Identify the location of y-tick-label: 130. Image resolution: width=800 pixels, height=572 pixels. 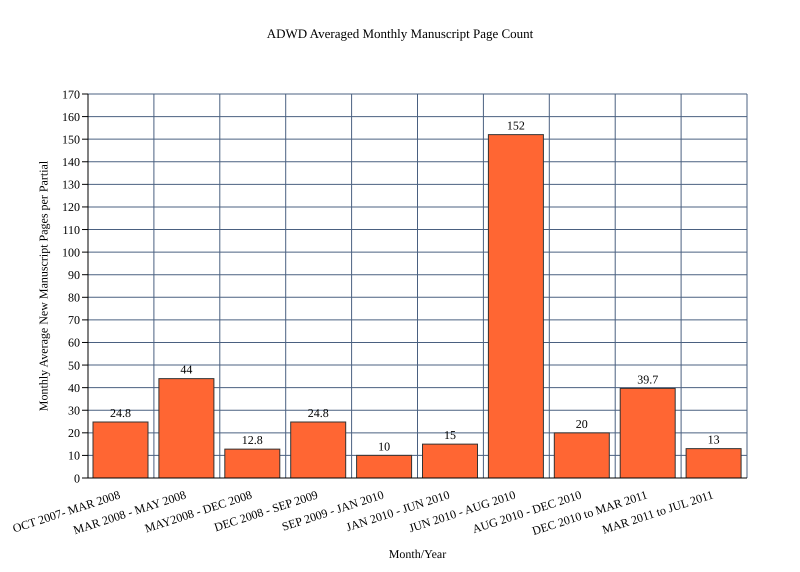
(71, 185).